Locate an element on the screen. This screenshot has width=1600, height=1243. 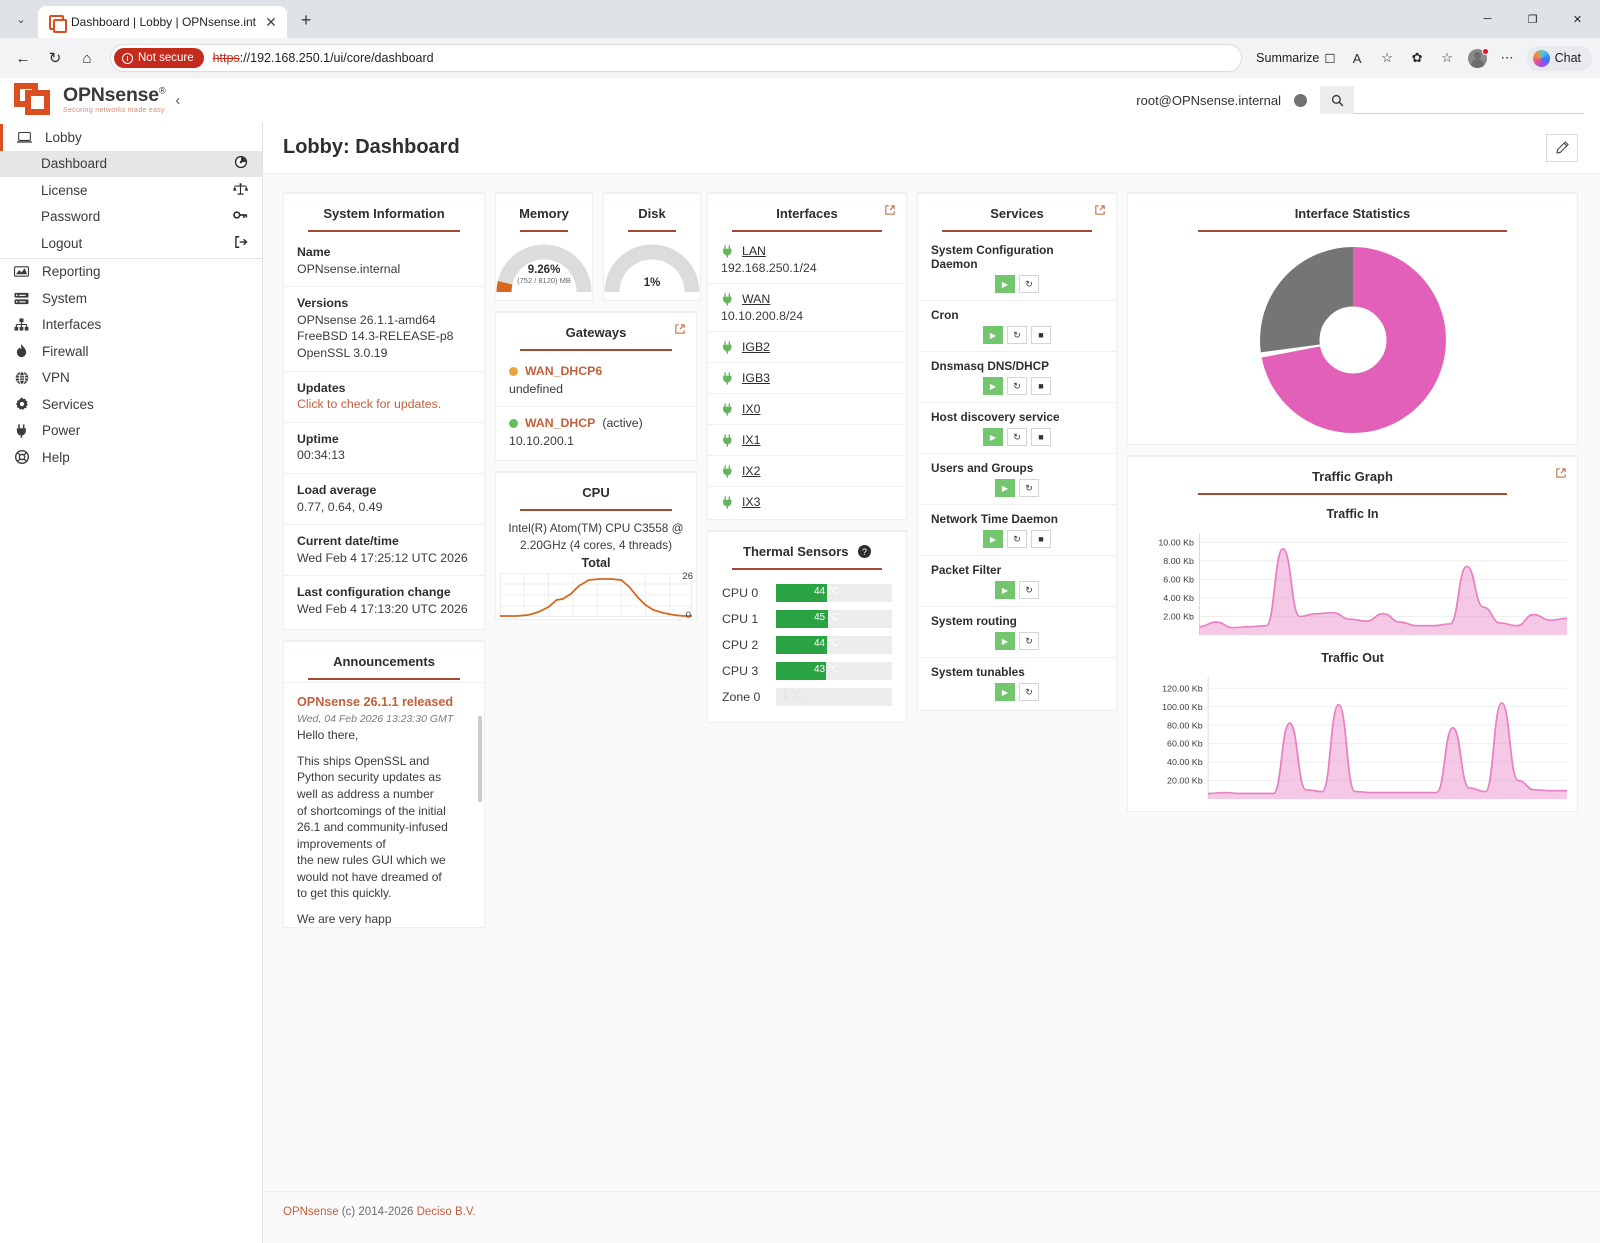
service-actions: ▶ ↻ ■ is located at coordinates (1017, 437).